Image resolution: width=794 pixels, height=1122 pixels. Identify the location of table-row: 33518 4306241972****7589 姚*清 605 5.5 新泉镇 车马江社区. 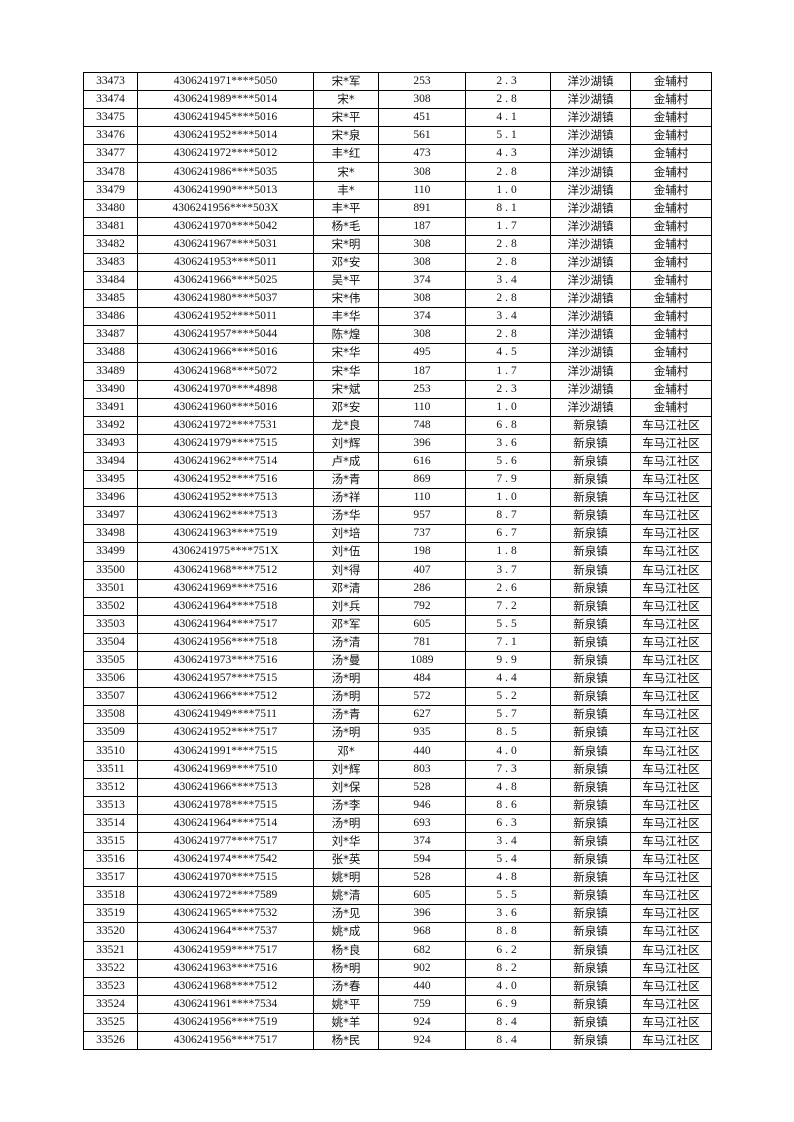
(397, 896).